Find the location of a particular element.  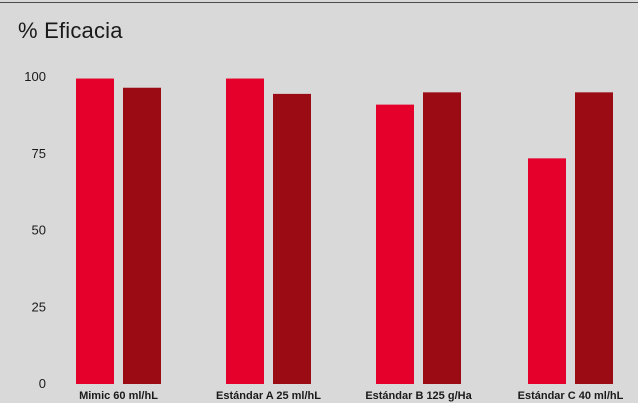

y-tick-label: 50 is located at coordinates (39, 230).